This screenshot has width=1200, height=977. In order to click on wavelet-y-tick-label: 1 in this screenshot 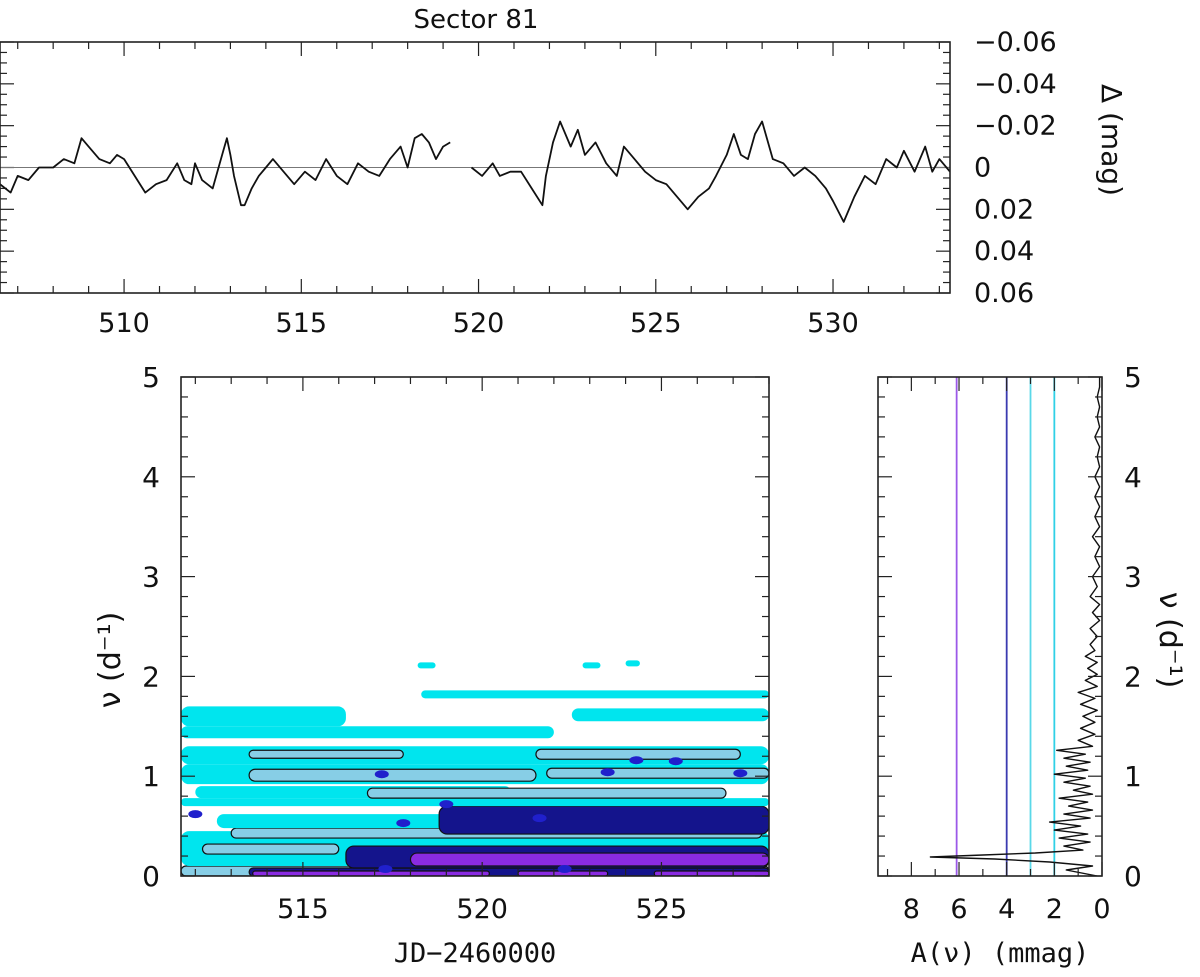, I will do `click(151, 776)`.